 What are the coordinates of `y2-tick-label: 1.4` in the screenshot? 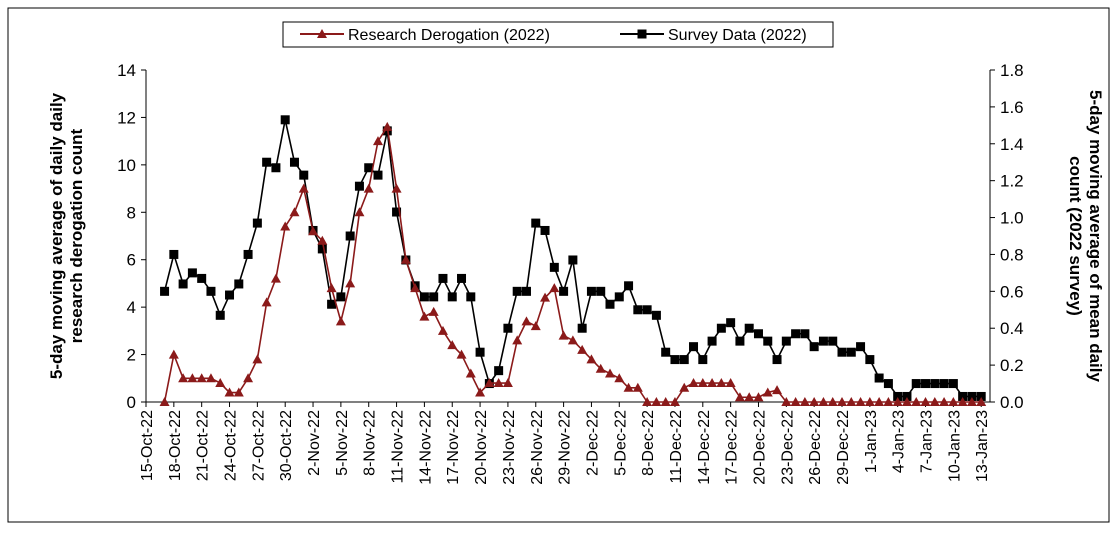 It's located at (1012, 144).